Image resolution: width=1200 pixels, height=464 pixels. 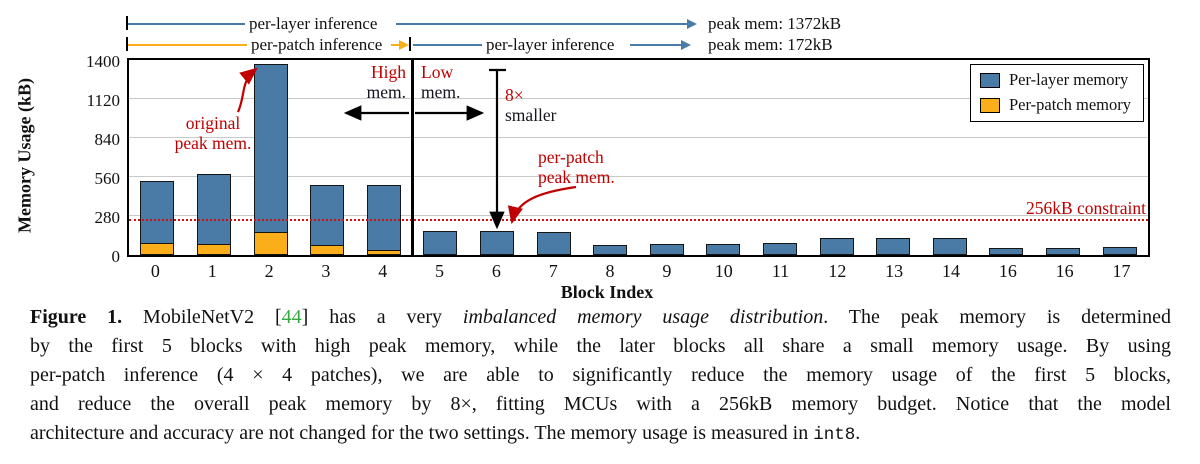 What do you see at coordinates (496, 271) in the screenshot?
I see `x-tick-label: 6` at bounding box center [496, 271].